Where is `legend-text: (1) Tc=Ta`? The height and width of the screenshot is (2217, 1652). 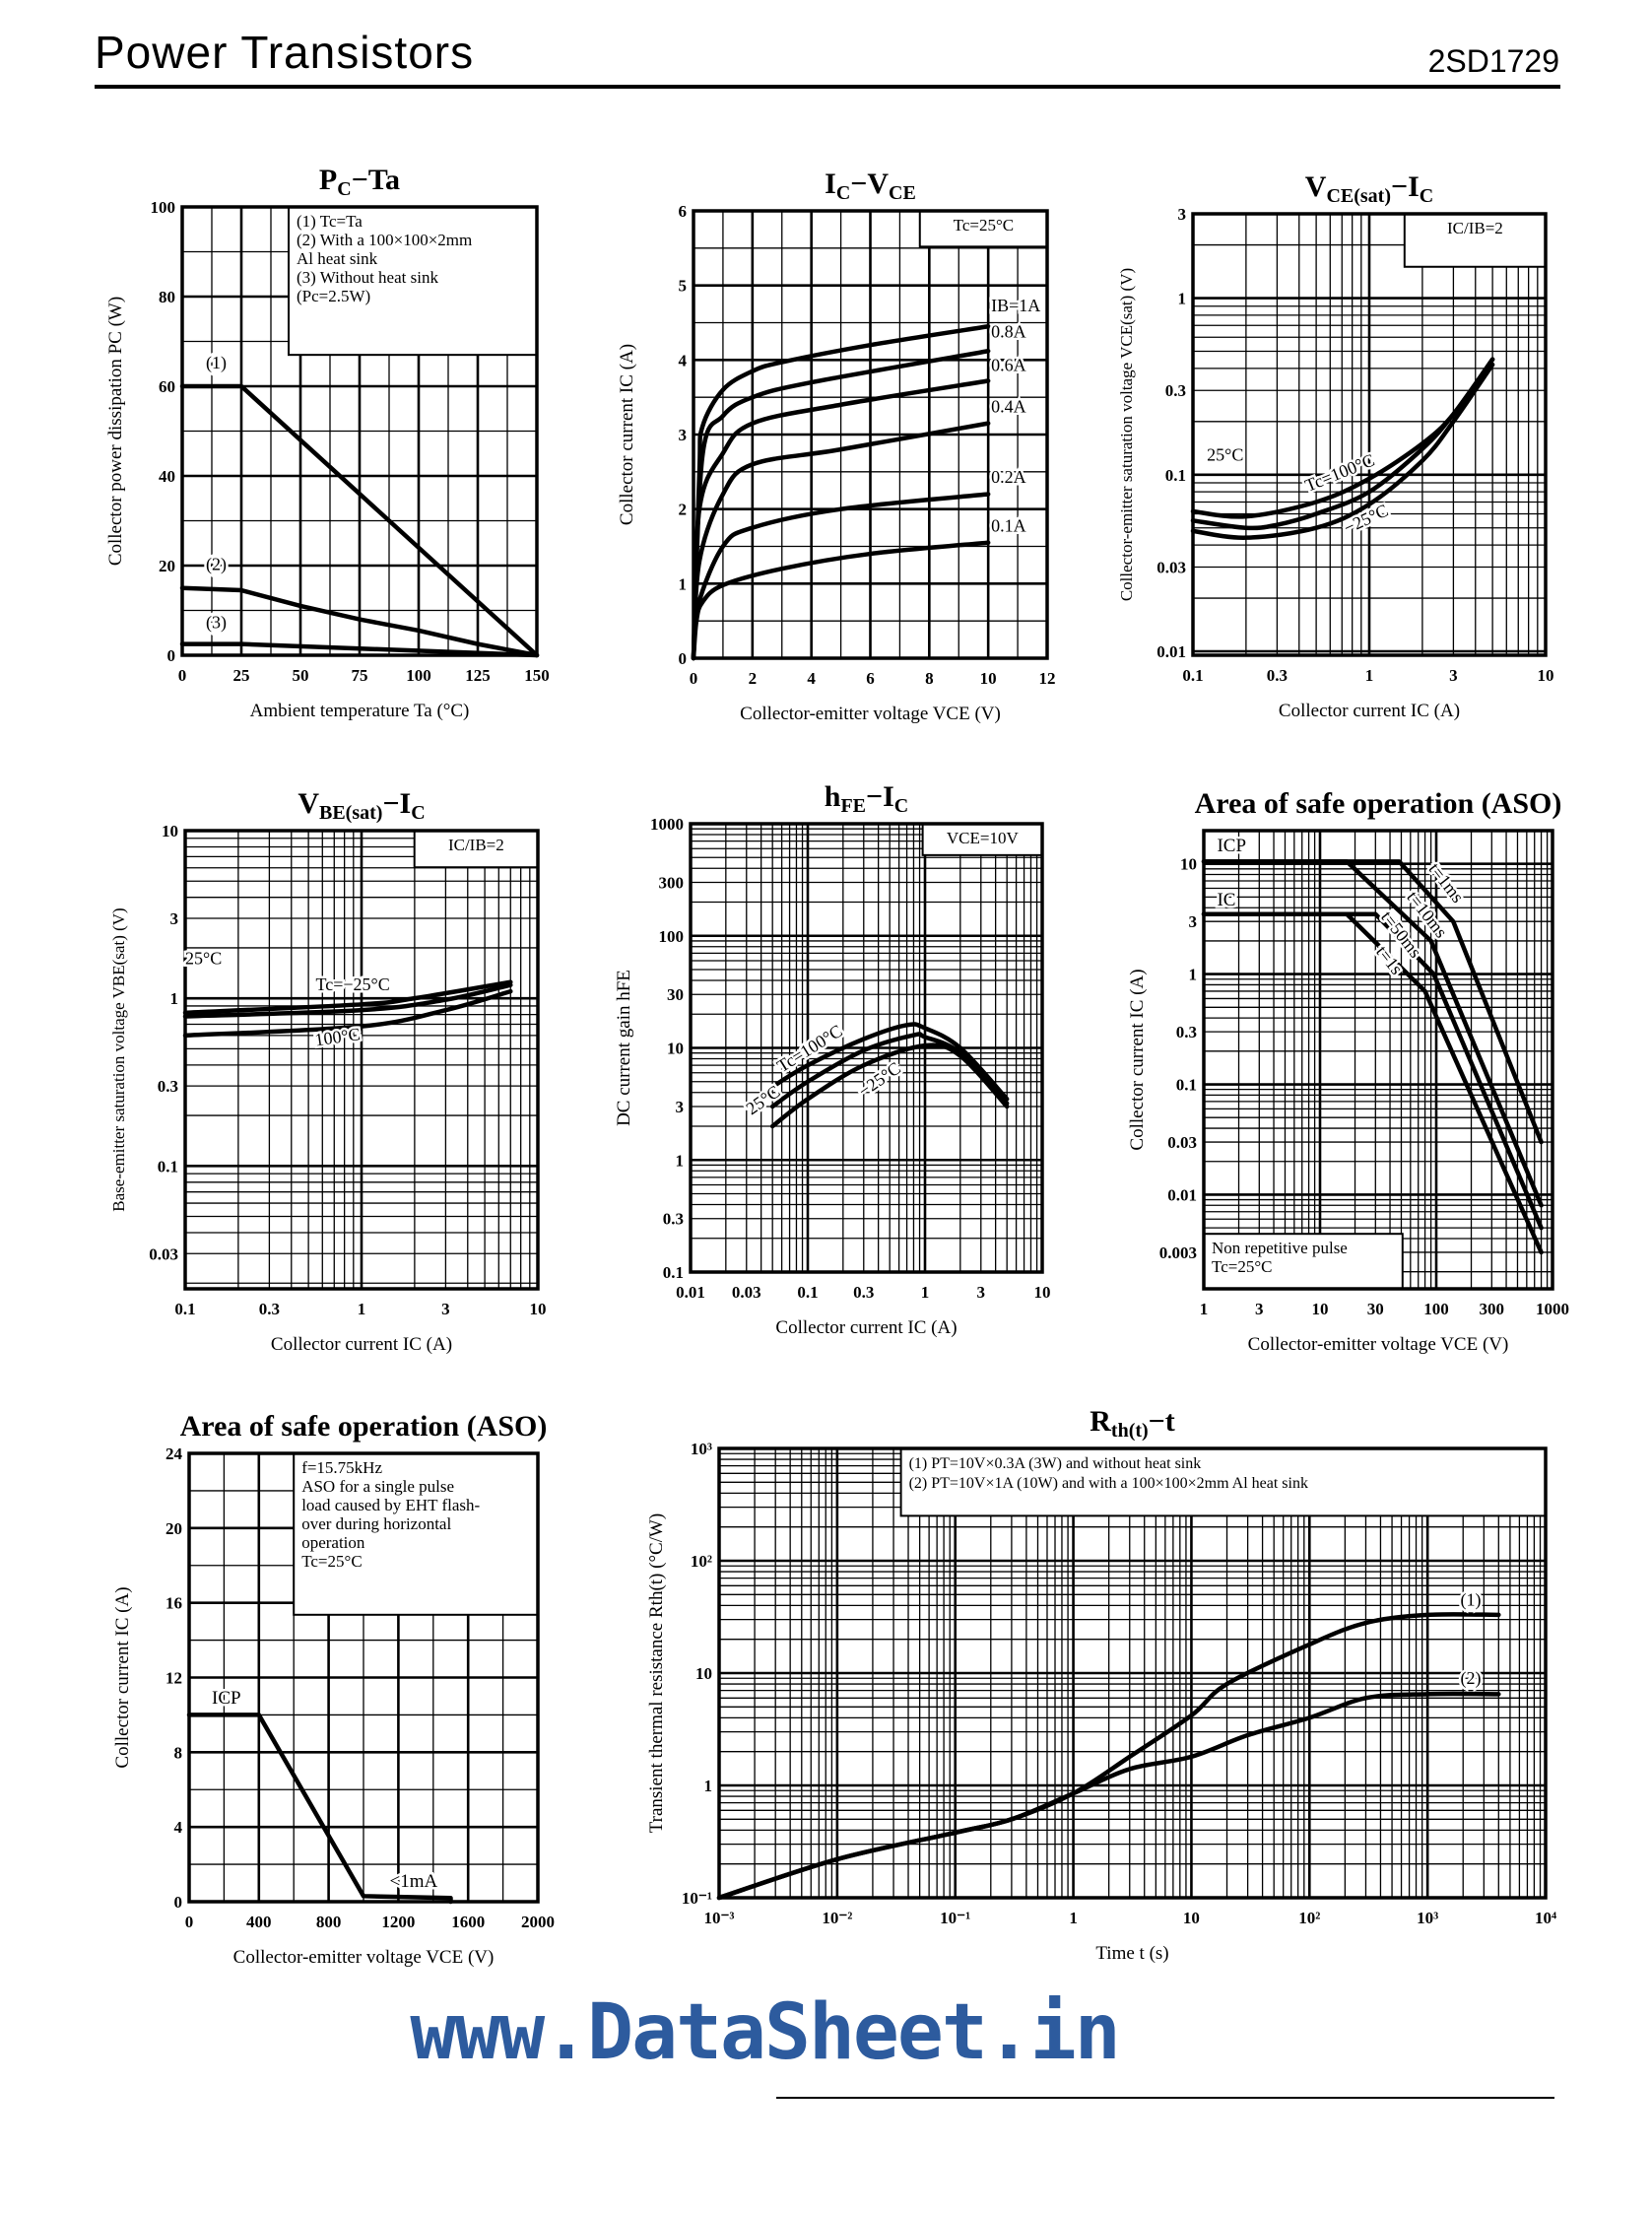 legend-text: (1) Tc=Ta is located at coordinates (330, 221).